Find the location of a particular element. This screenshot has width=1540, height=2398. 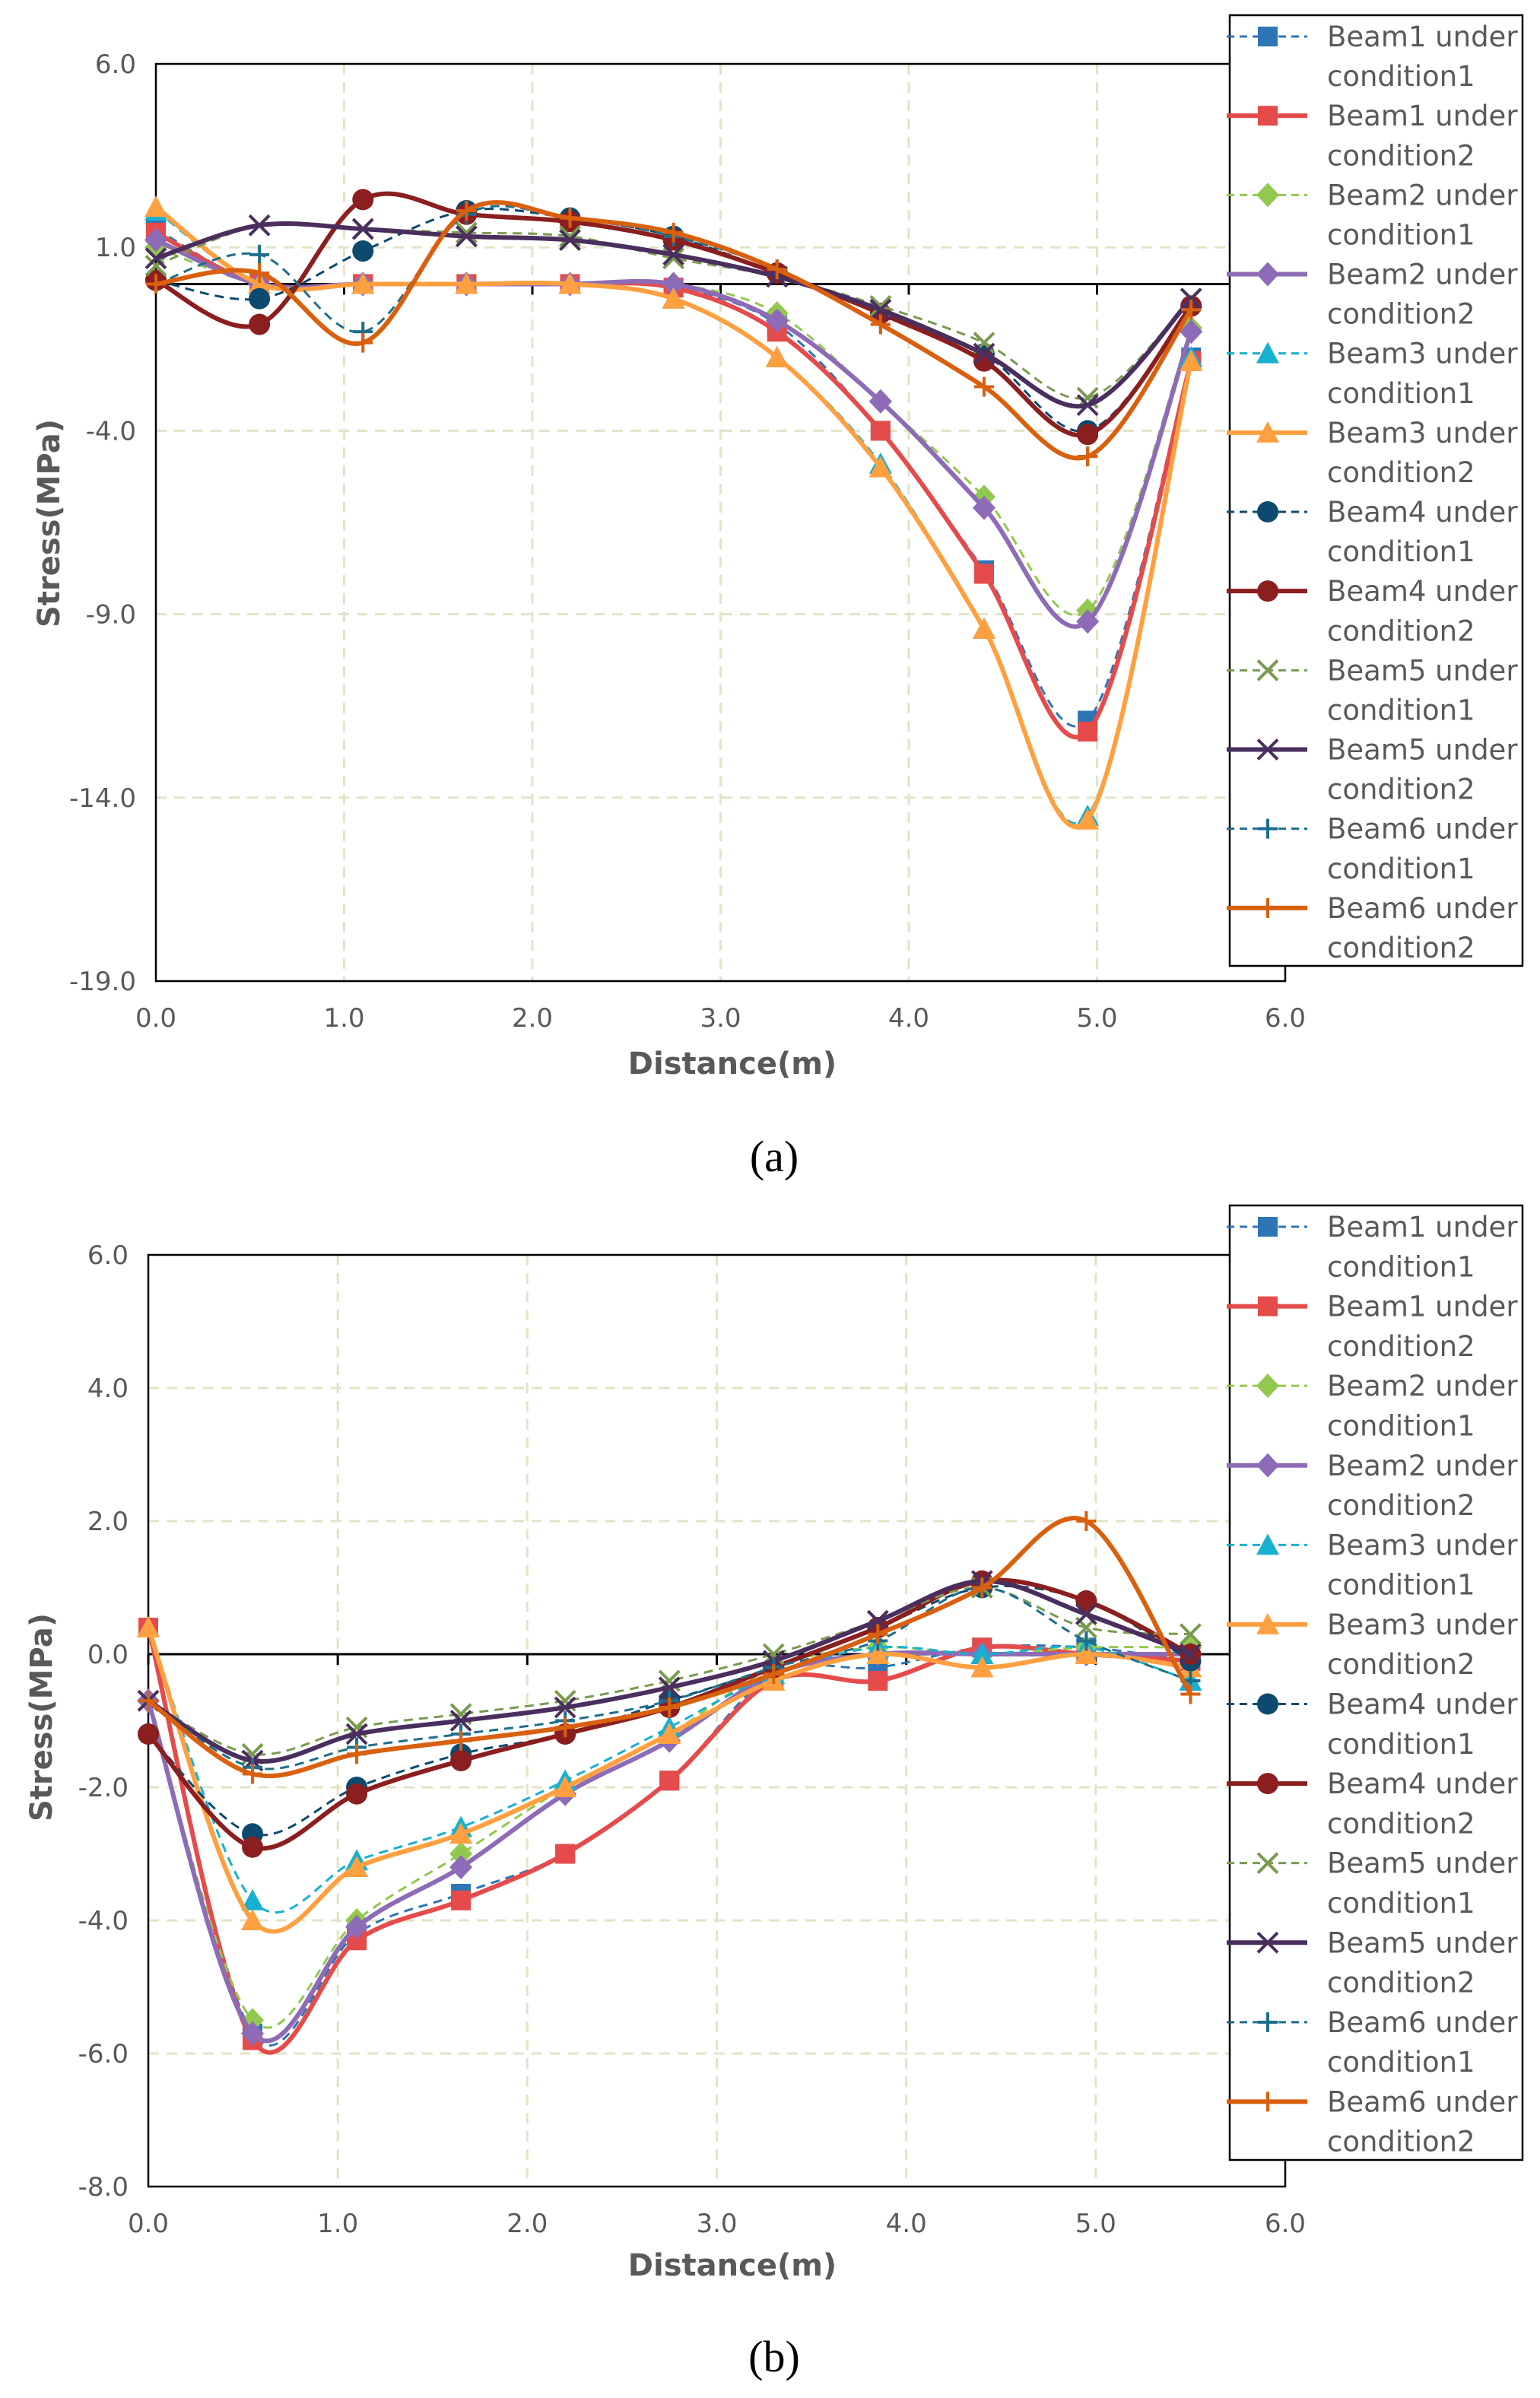

y-tick-label-b: 2.0 is located at coordinates (108, 1522).